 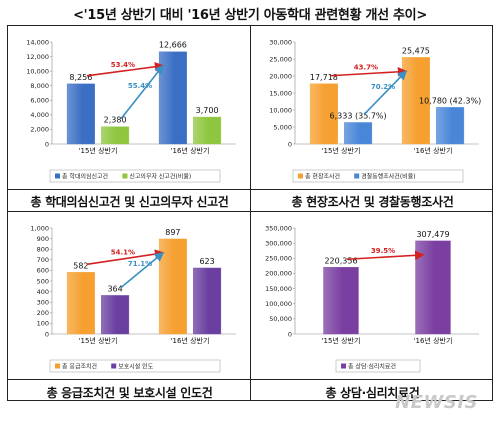 What do you see at coordinates (140, 86) in the screenshot?
I see `growth-label: 55.4%` at bounding box center [140, 86].